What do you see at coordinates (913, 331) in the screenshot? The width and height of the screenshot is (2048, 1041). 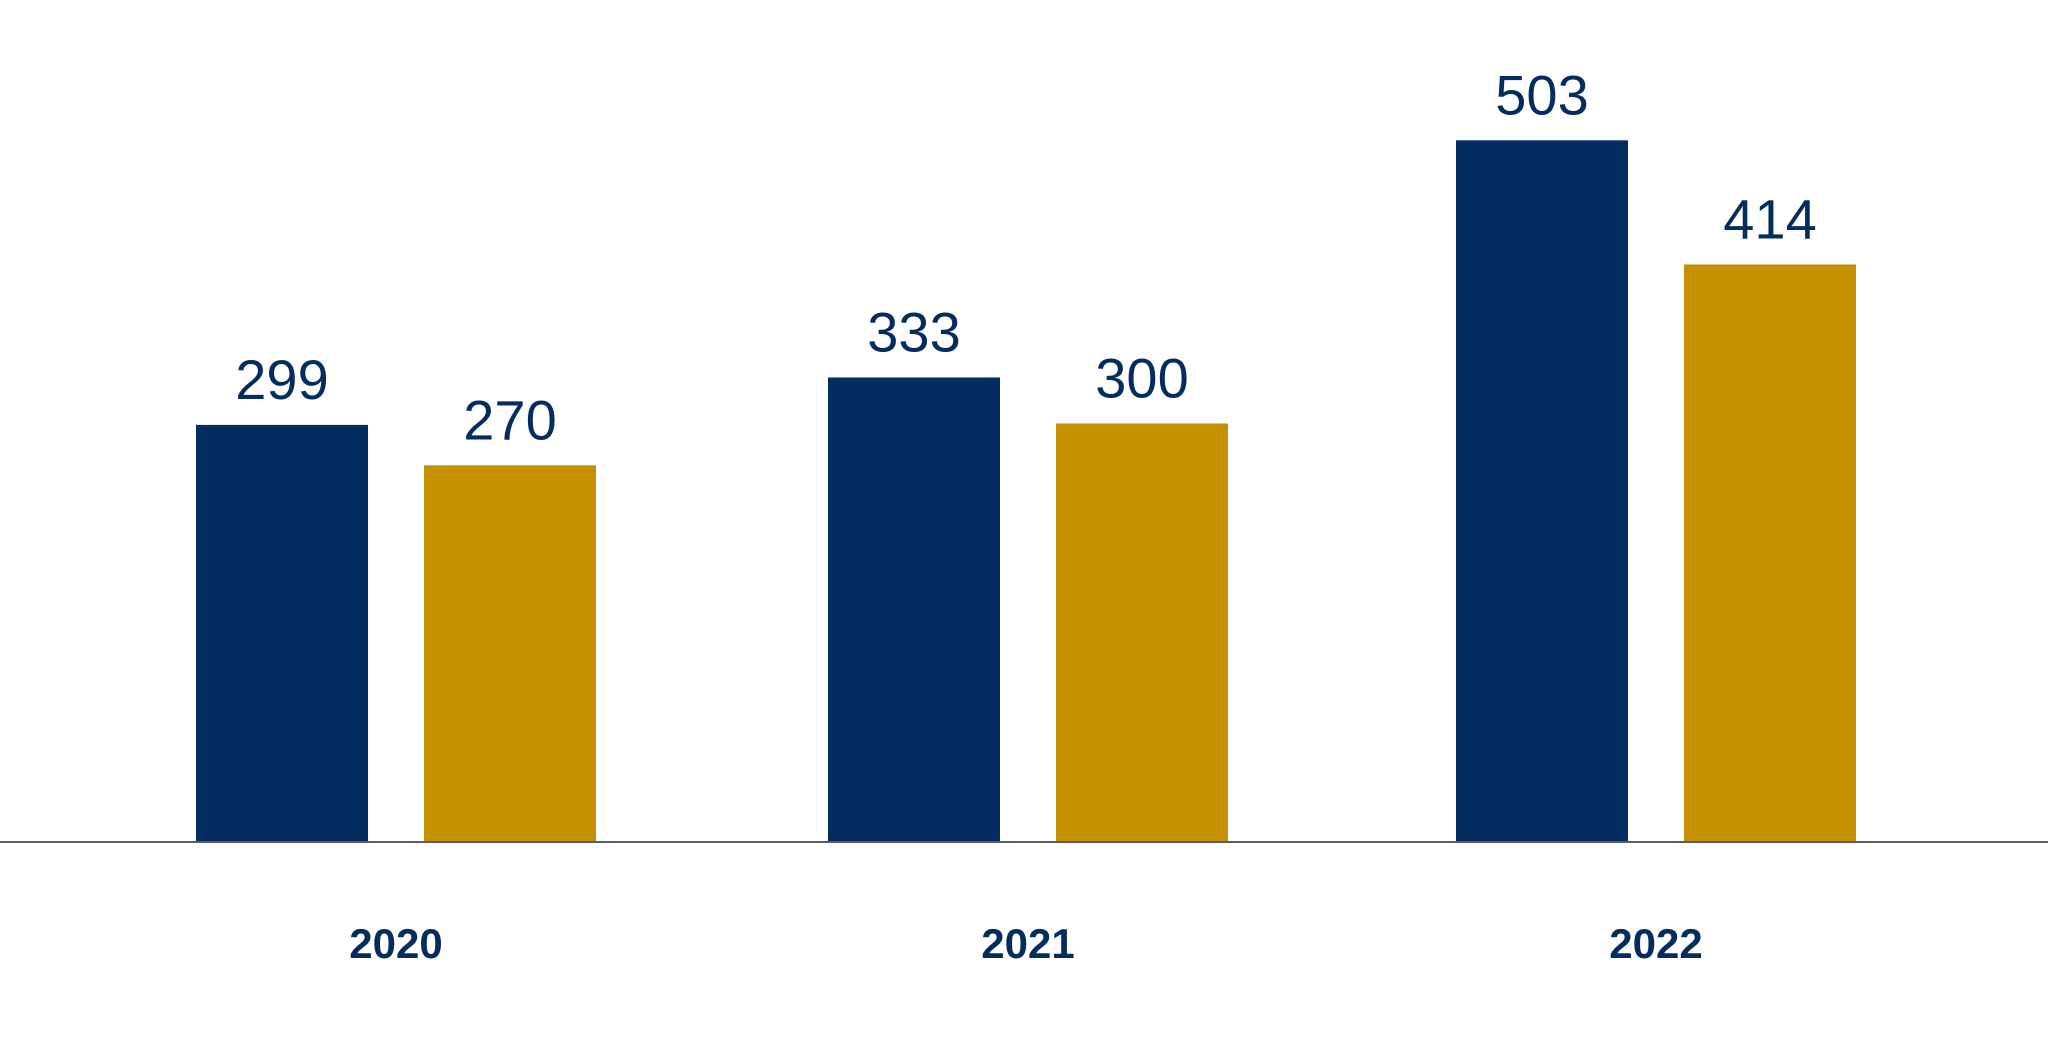 I see `value-label-2021-series-1: 333` at bounding box center [913, 331].